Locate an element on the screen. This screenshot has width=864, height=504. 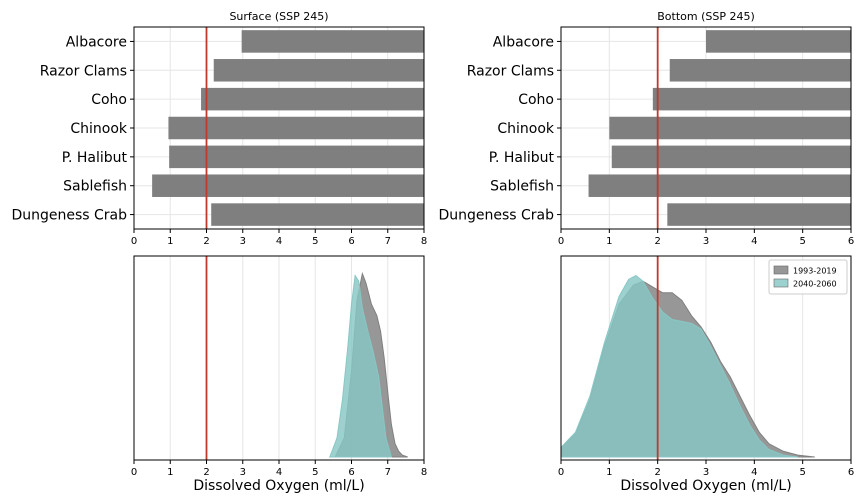
legend-label: 1993-2019 is located at coordinates (815, 271).